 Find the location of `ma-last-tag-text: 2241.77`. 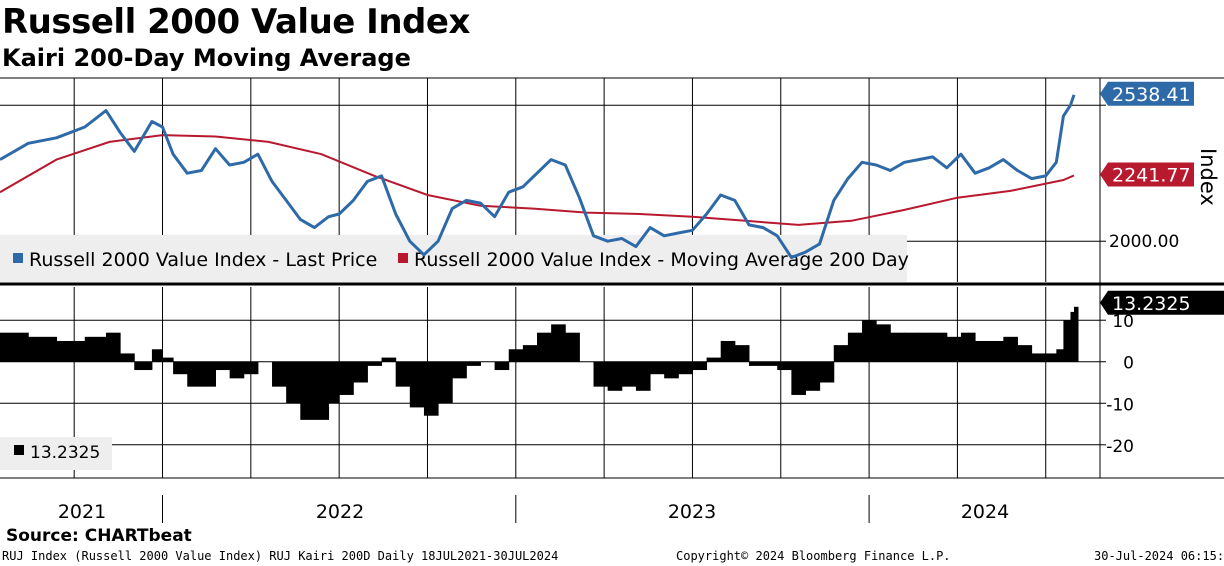

ma-last-tag-text: 2241.77 is located at coordinates (1151, 175).